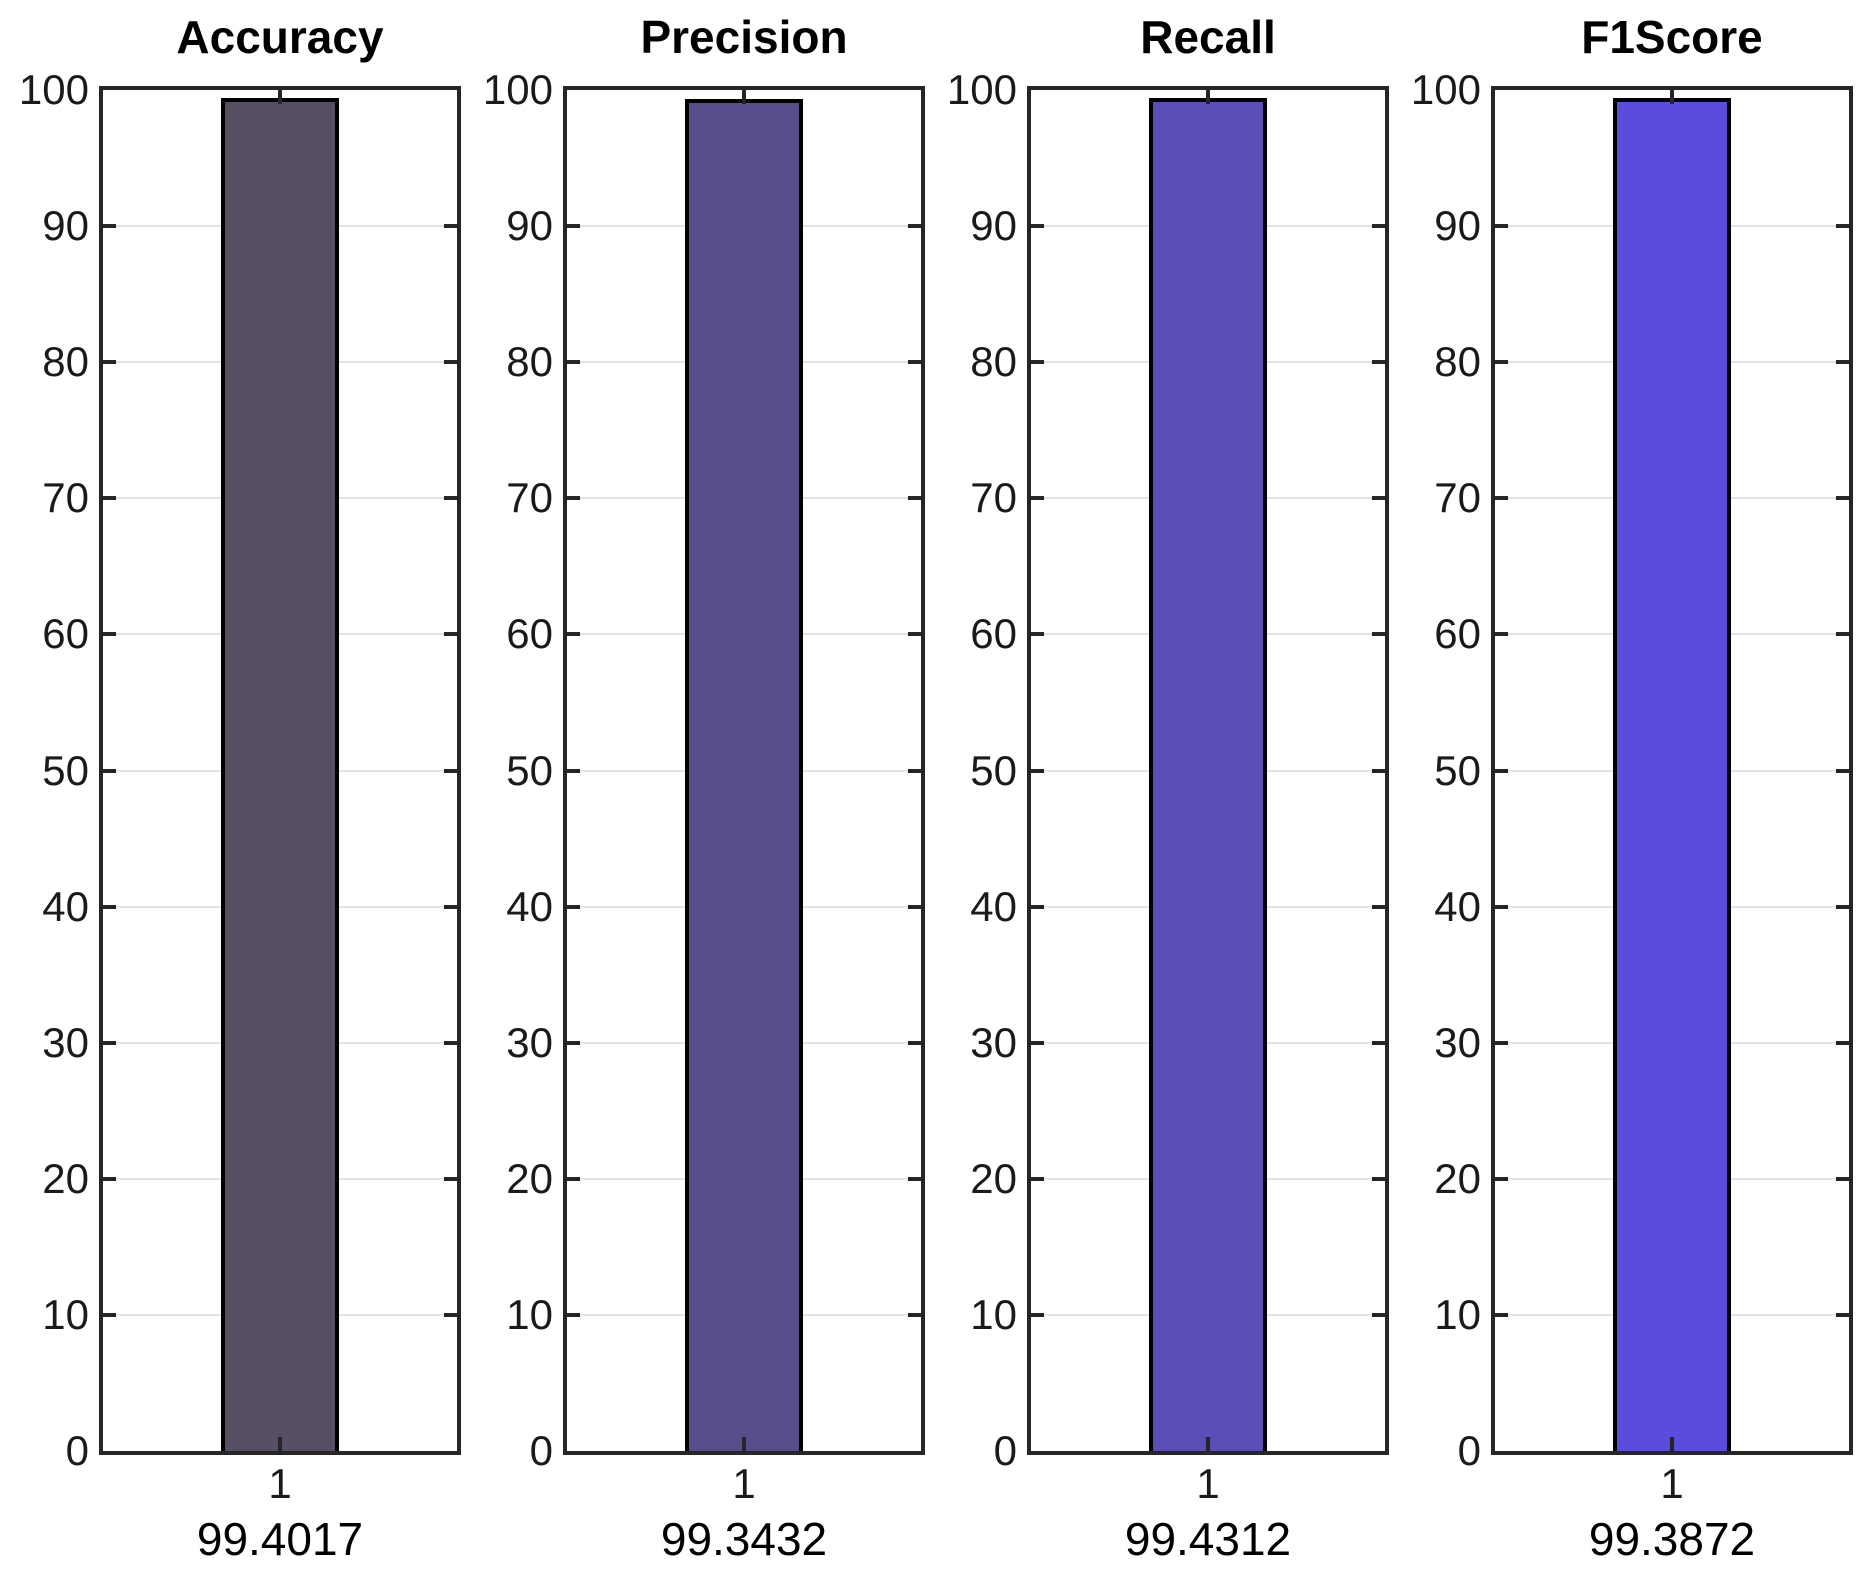 Image resolution: width=1875 pixels, height=1589 pixels. I want to click on bar-value-label: 99.4312, so click(1208, 1539).